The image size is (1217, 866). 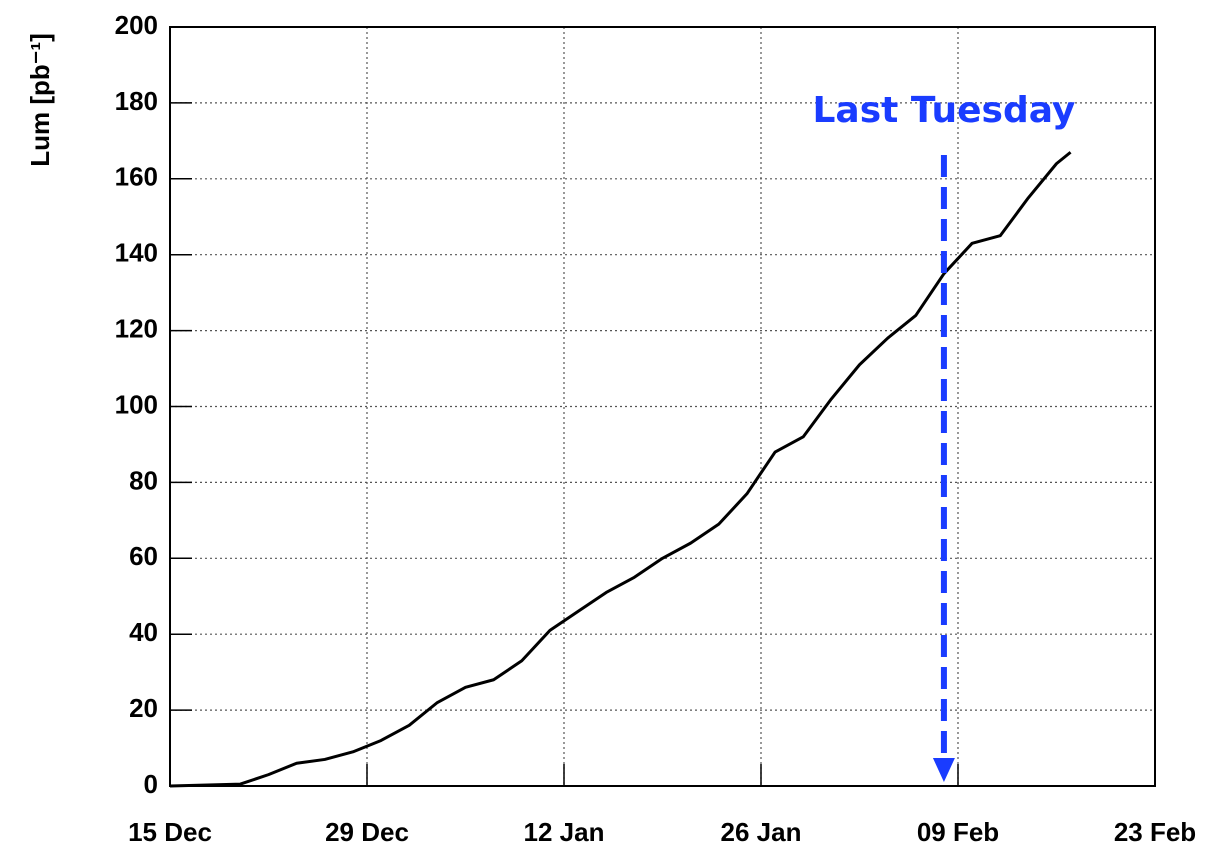 What do you see at coordinates (143, 480) in the screenshot?
I see `y-tick-label: 80` at bounding box center [143, 480].